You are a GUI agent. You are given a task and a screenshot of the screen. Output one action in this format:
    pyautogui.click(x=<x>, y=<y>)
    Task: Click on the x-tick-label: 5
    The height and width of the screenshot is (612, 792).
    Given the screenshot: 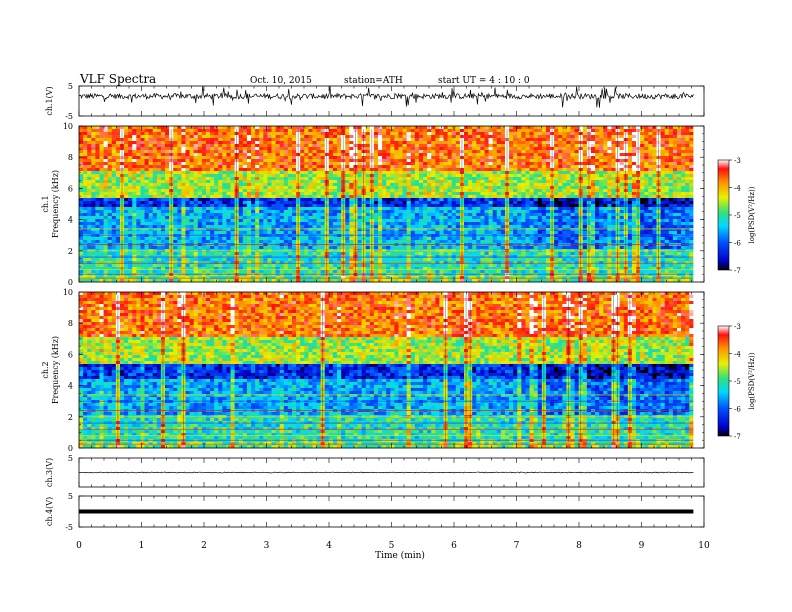 What is the action you would take?
    pyautogui.click(x=392, y=546)
    